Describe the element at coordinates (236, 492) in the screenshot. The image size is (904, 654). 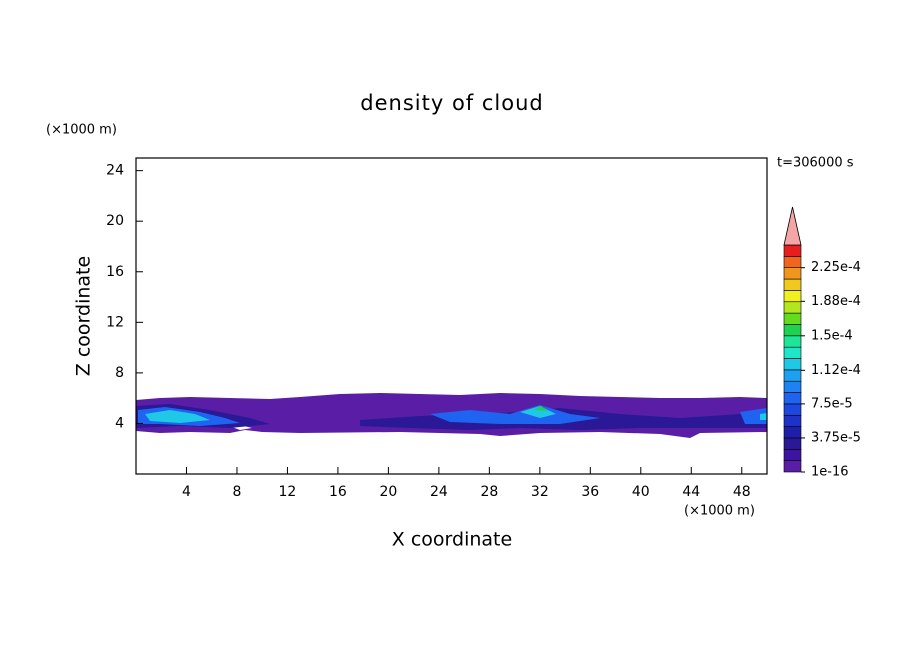
I see `x-tick-label: 8` at that location.